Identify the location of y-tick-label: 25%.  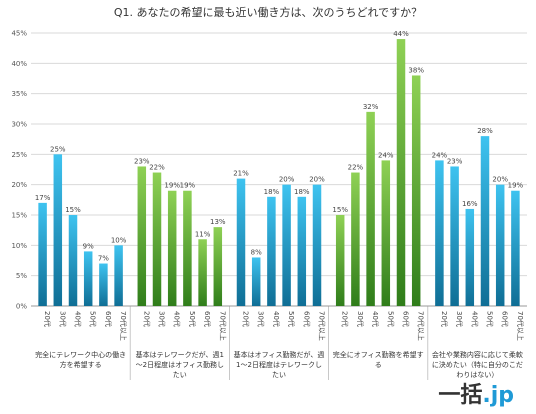
(19, 155).